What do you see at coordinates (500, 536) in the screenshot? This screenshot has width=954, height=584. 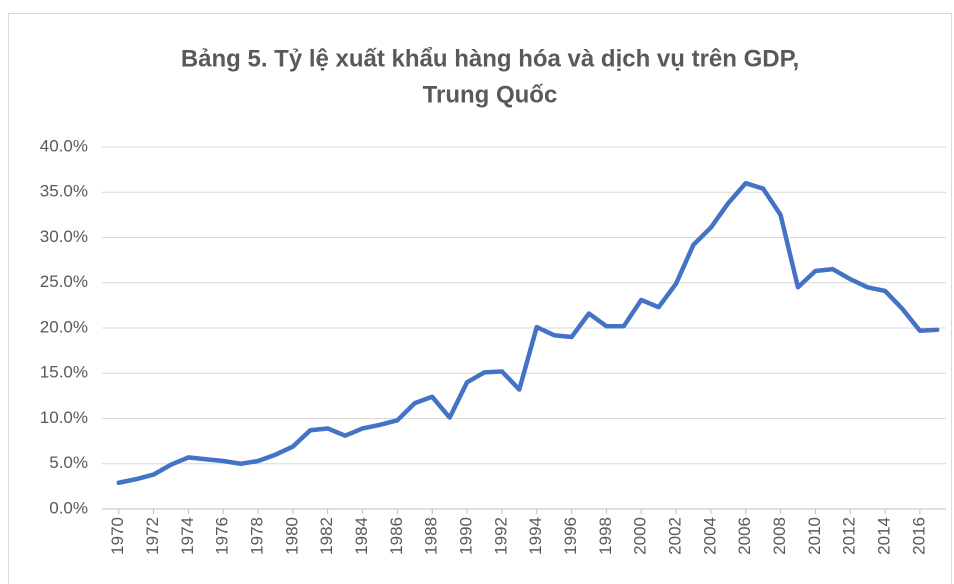 I see `x-tick-label: 1992` at bounding box center [500, 536].